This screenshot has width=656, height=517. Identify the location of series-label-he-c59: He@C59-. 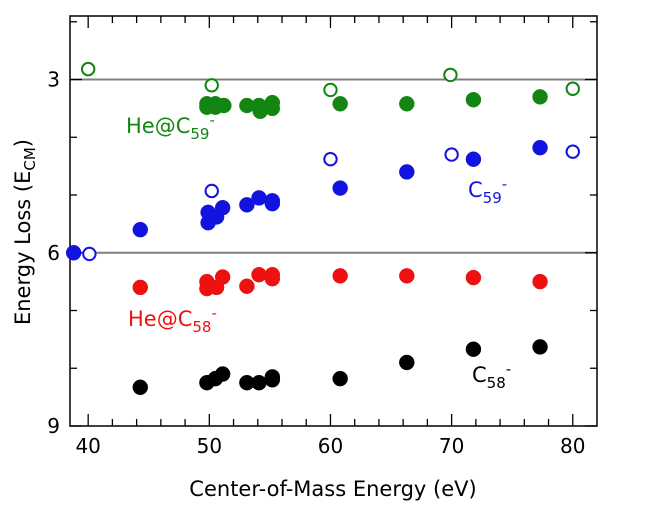
(170, 127).